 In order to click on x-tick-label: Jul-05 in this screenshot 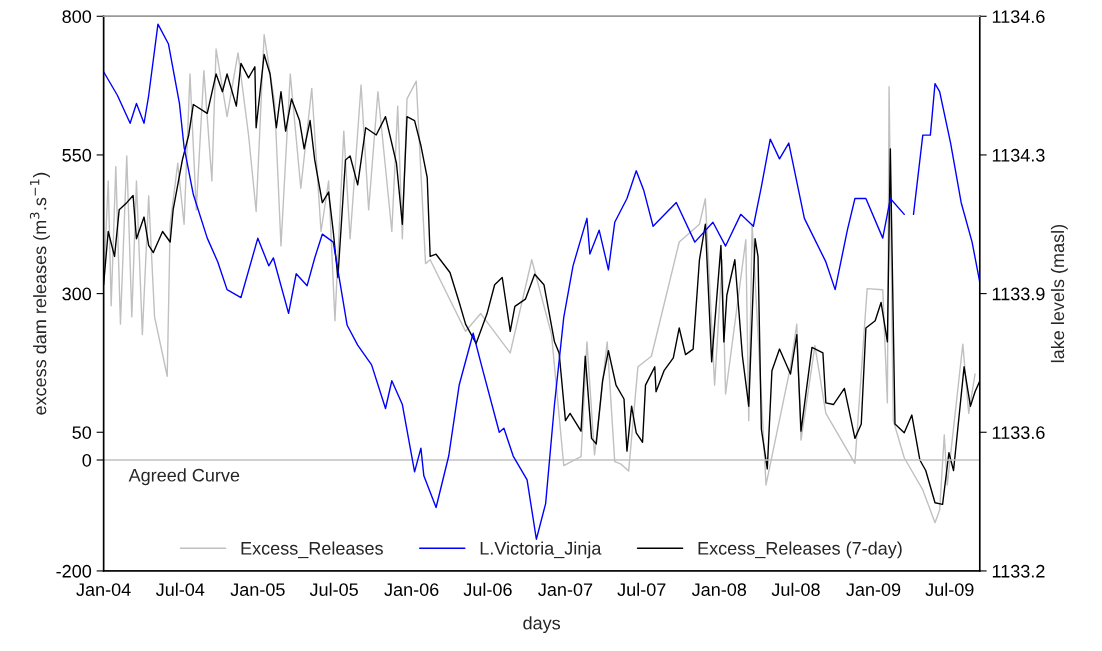, I will do `click(333, 589)`.